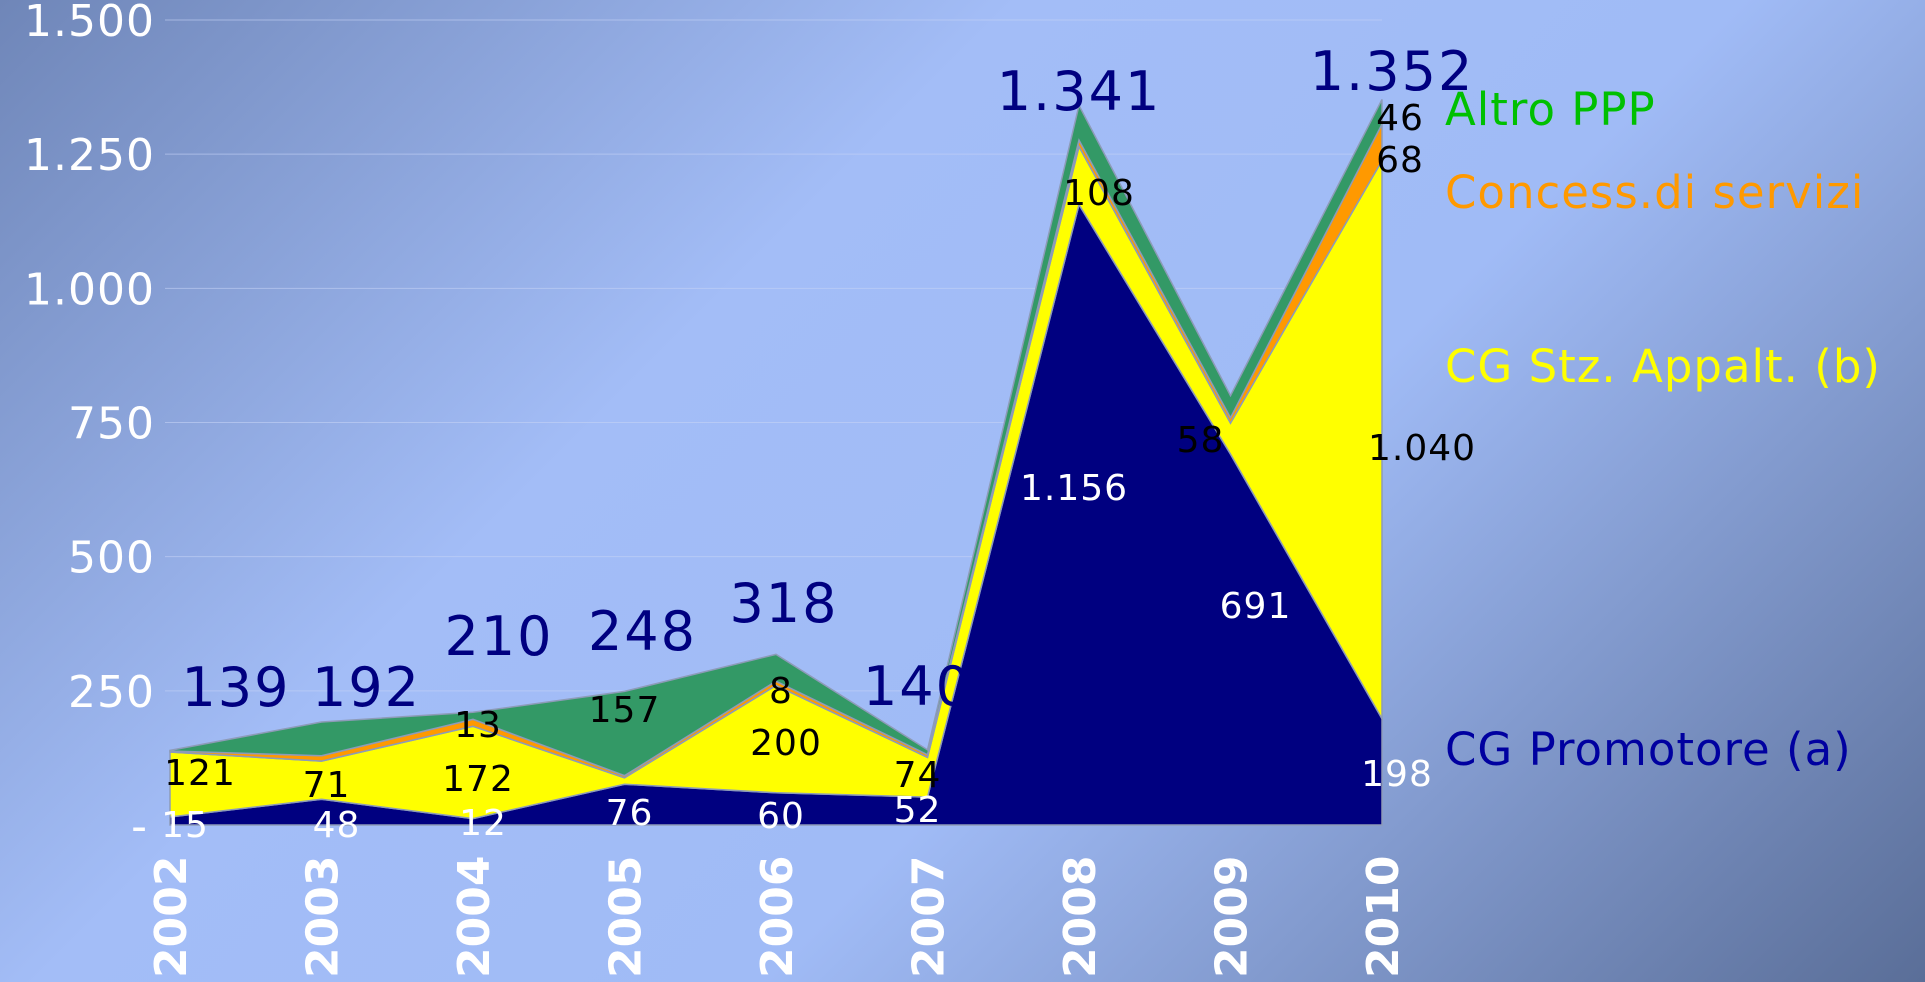  I want to click on total-label: 192, so click(366, 687).